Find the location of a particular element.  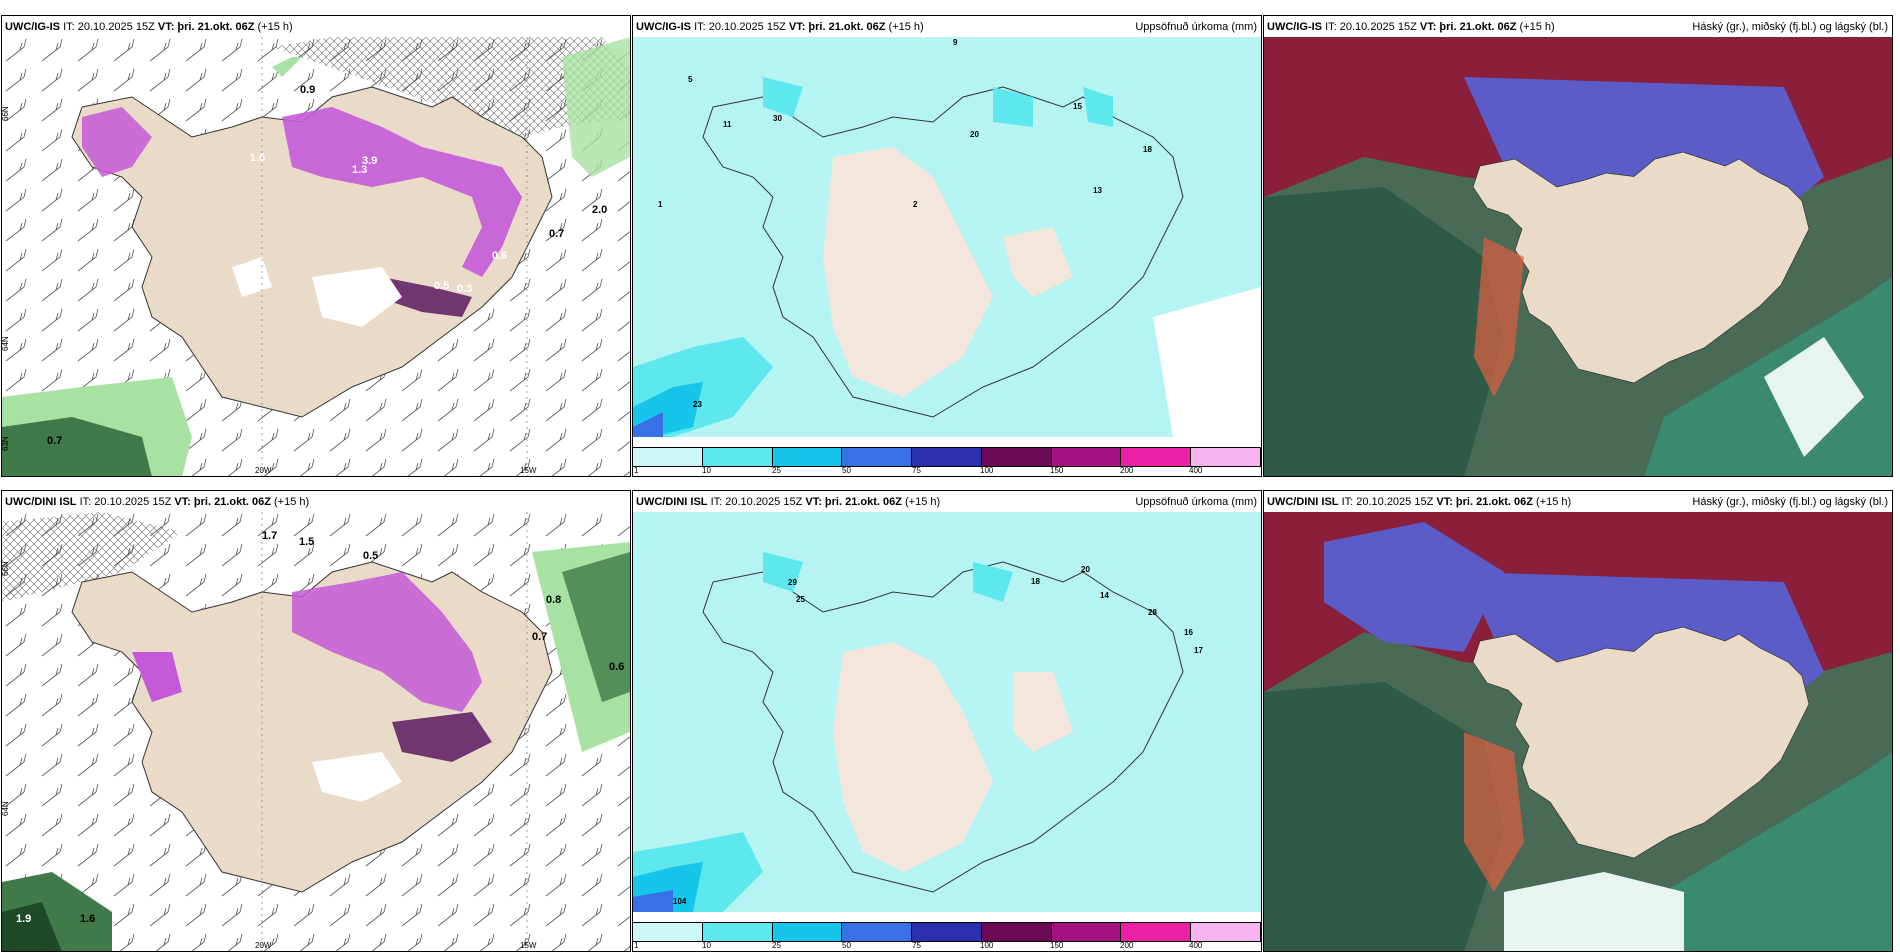

value-label: 23 is located at coordinates (697, 404).